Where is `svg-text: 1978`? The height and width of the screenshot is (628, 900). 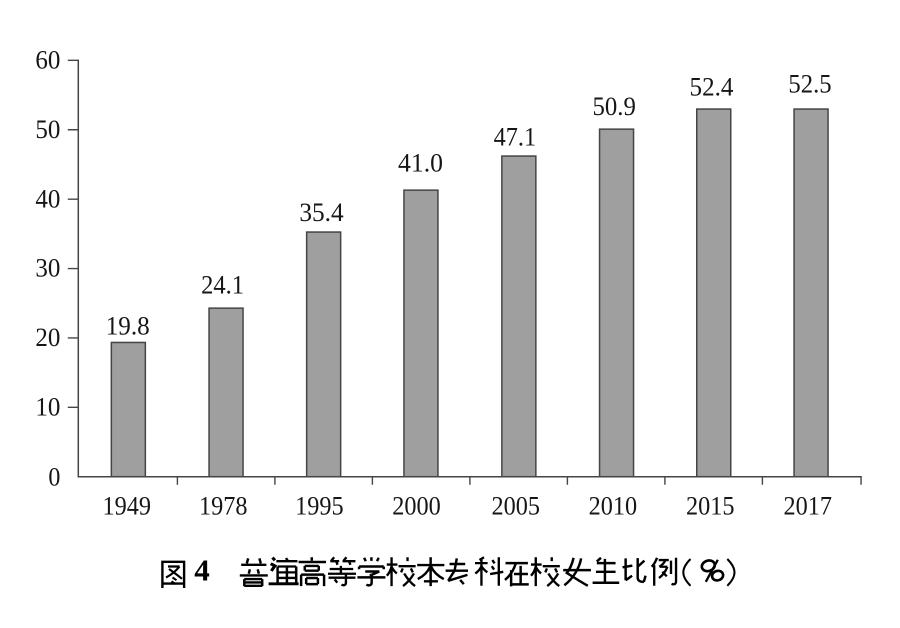 svg-text: 1978 is located at coordinates (223, 505).